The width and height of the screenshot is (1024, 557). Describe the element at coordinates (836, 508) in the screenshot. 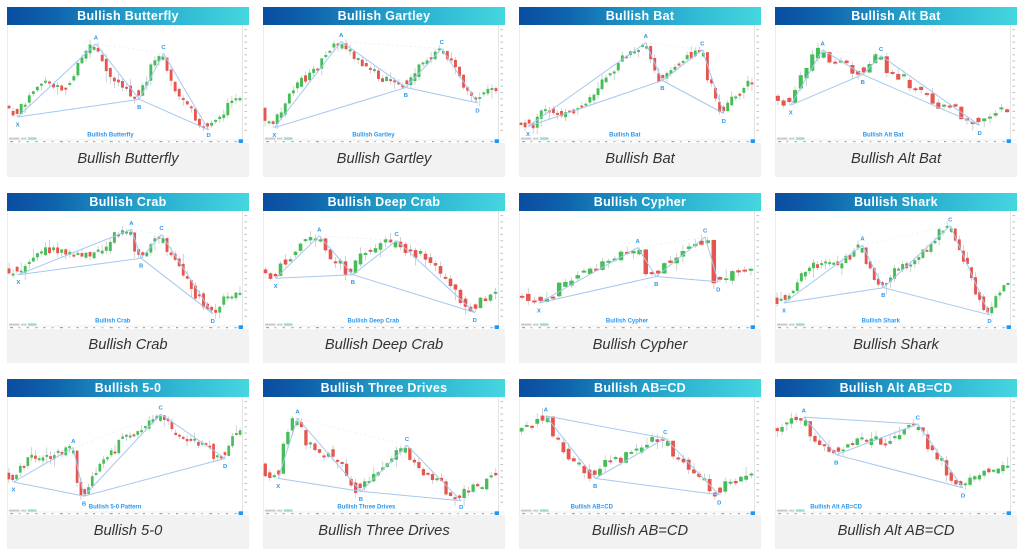

I see `svg-text: Bullish Alt AB=CD` at that location.